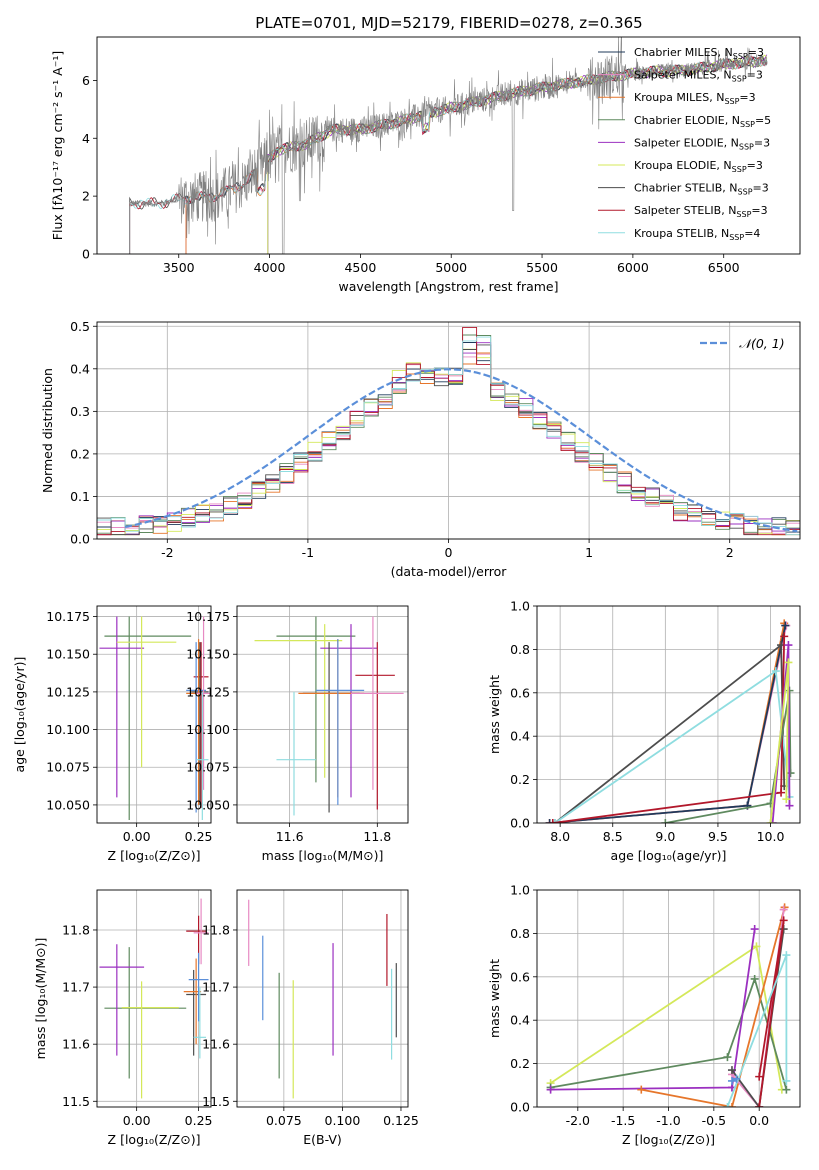  Describe the element at coordinates (80, 496) in the screenshot. I see `y-tick-label: 0.1` at that location.